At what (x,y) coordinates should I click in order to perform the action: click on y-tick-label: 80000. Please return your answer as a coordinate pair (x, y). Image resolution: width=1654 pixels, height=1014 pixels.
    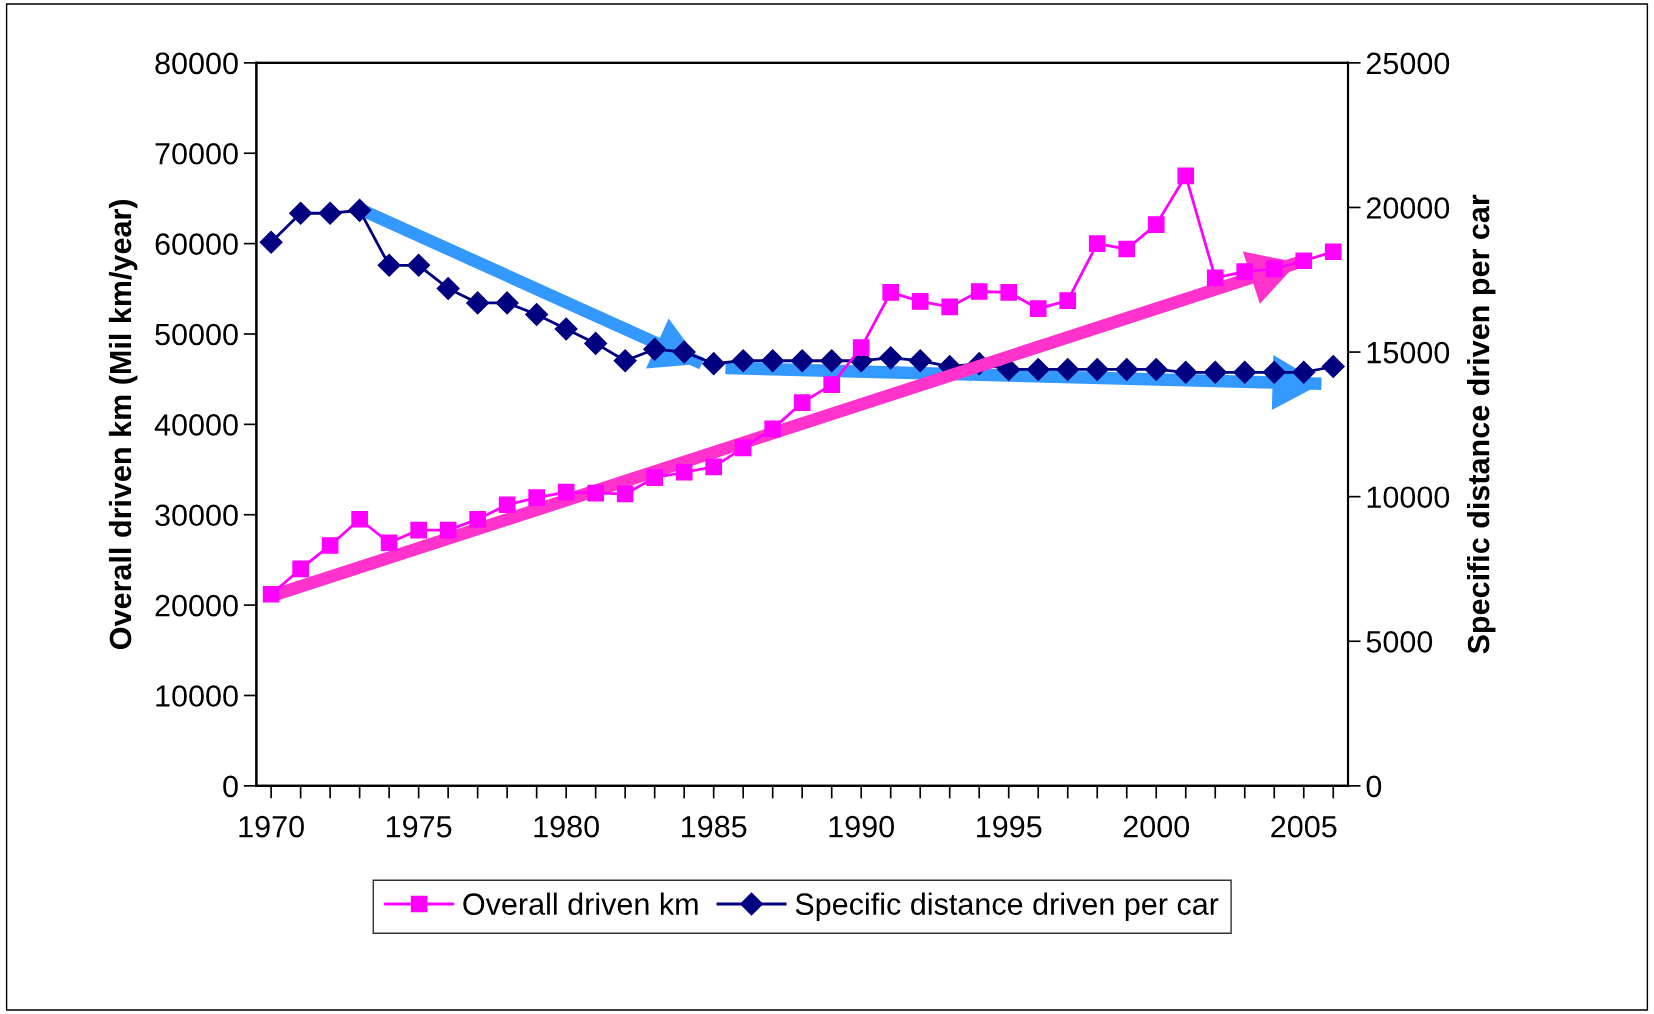
    Looking at the image, I should click on (196, 63).